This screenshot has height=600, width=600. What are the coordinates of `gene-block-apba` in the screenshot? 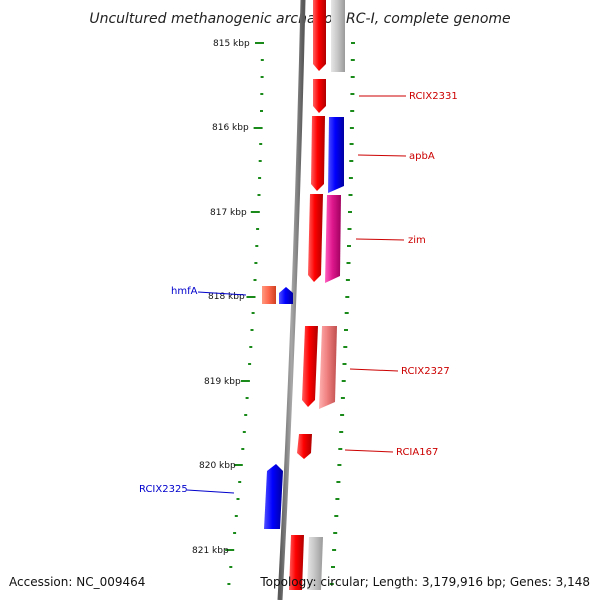 It's located at (336, 155).